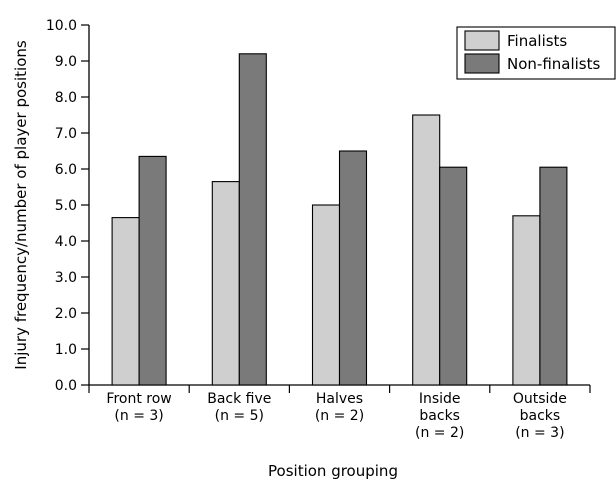 Image resolution: width=616 pixels, height=484 pixels. I want to click on x-tick-label-line: Inside, so click(440, 399).